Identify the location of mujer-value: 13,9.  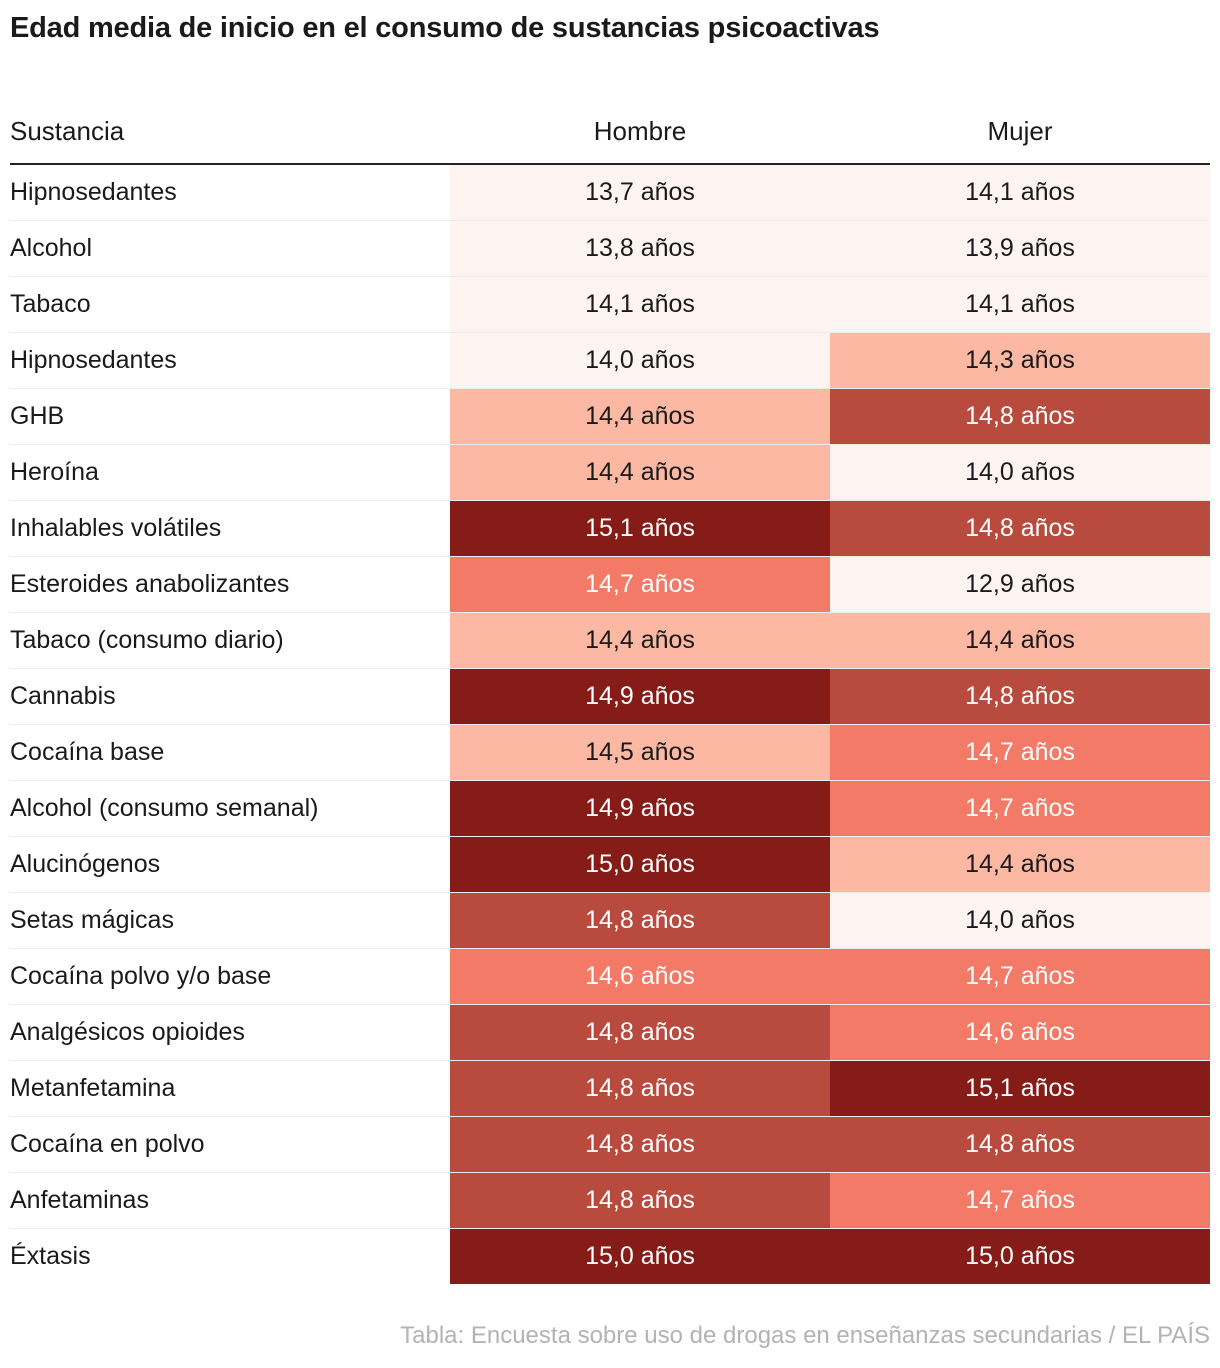
(989, 248).